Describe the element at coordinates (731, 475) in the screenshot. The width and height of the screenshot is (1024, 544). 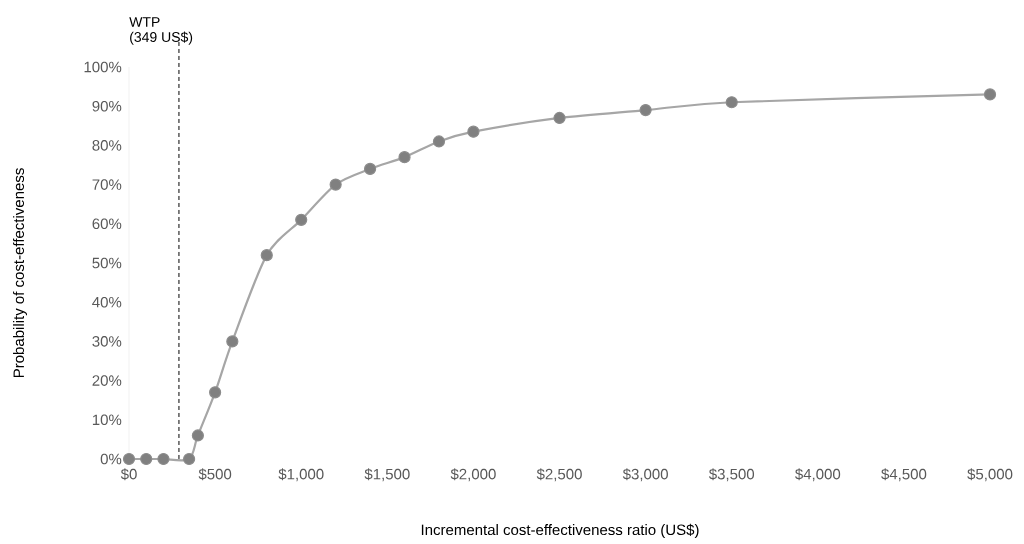
I see `x-tick-label: $3,500` at that location.